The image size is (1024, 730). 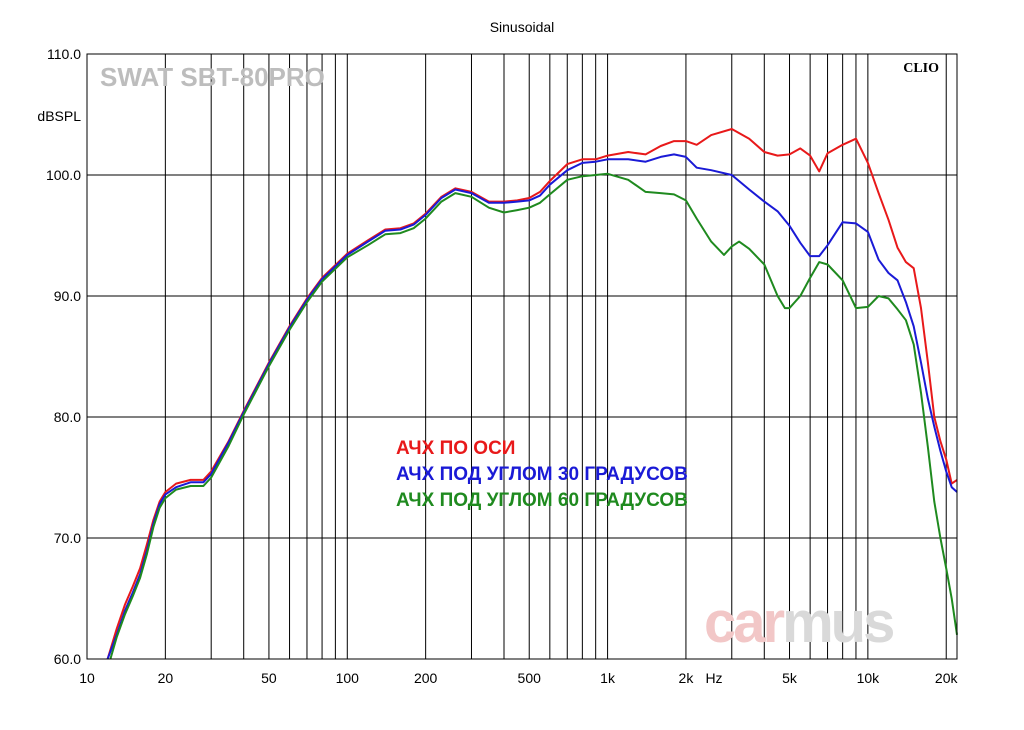 What do you see at coordinates (530, 678) in the screenshot?
I see `x-tick-label: 500` at bounding box center [530, 678].